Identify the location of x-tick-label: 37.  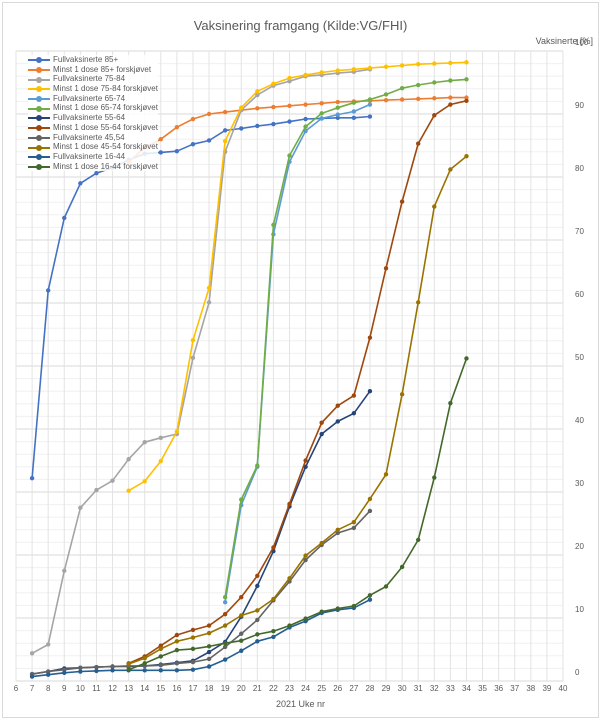
(514, 688).